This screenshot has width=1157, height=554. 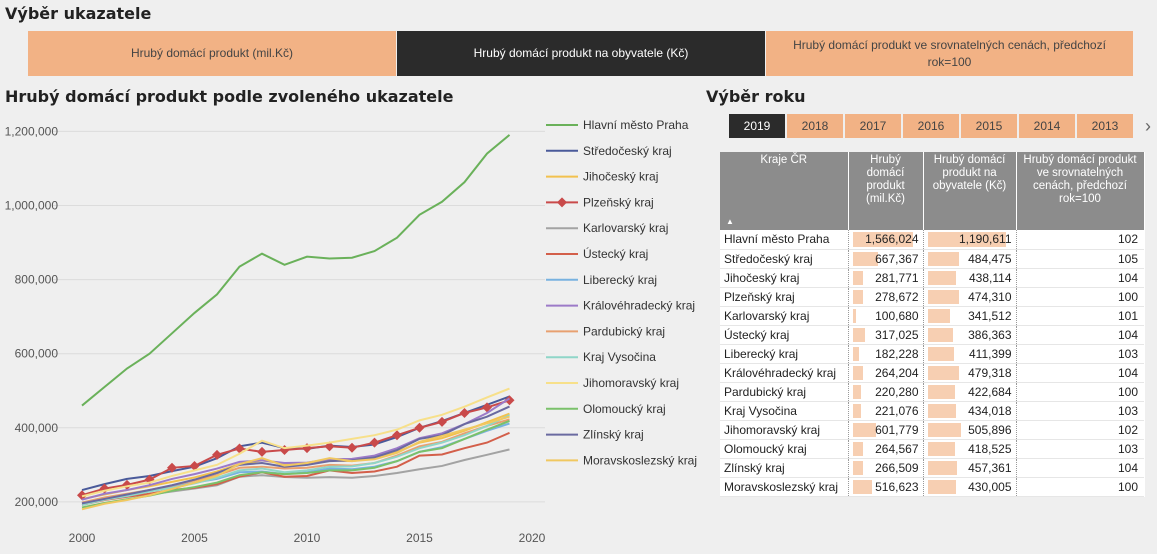 I want to click on y-tick-label: 1,200,000, so click(x=32, y=131).